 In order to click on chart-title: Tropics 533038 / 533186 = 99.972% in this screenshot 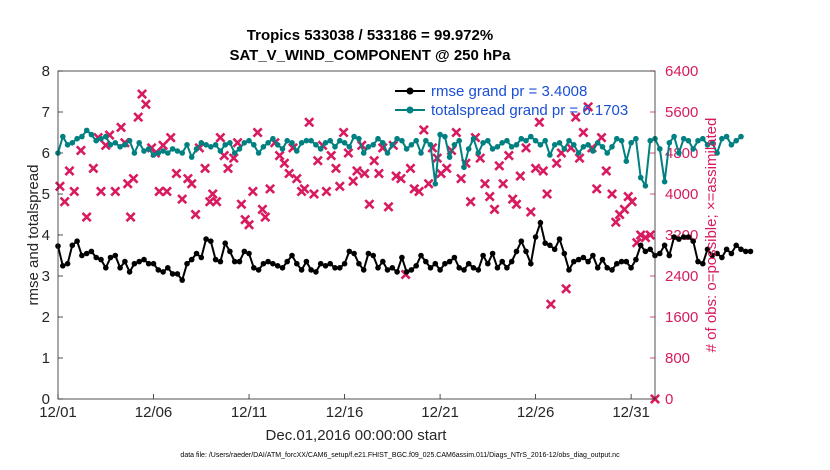, I will do `click(370, 35)`.